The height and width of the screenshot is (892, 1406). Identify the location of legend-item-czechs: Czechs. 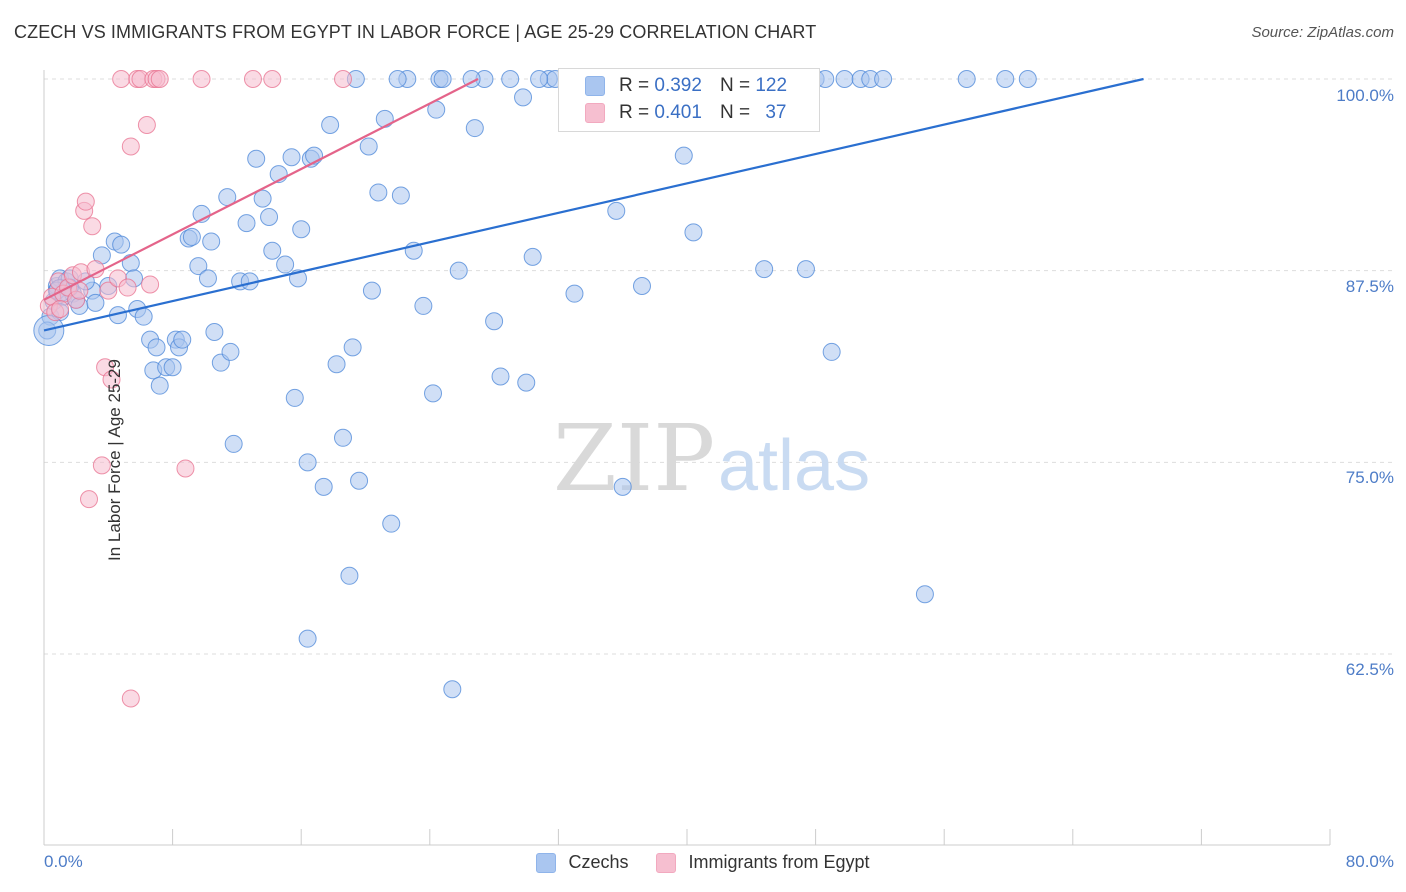
(582, 862).